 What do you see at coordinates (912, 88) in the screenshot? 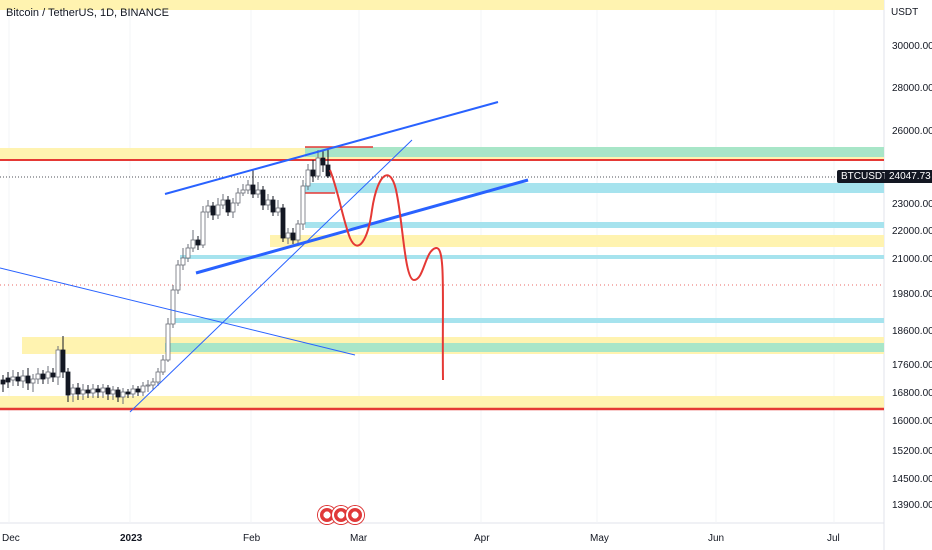
I see `price-axis-label: 28000.00` at bounding box center [912, 88].